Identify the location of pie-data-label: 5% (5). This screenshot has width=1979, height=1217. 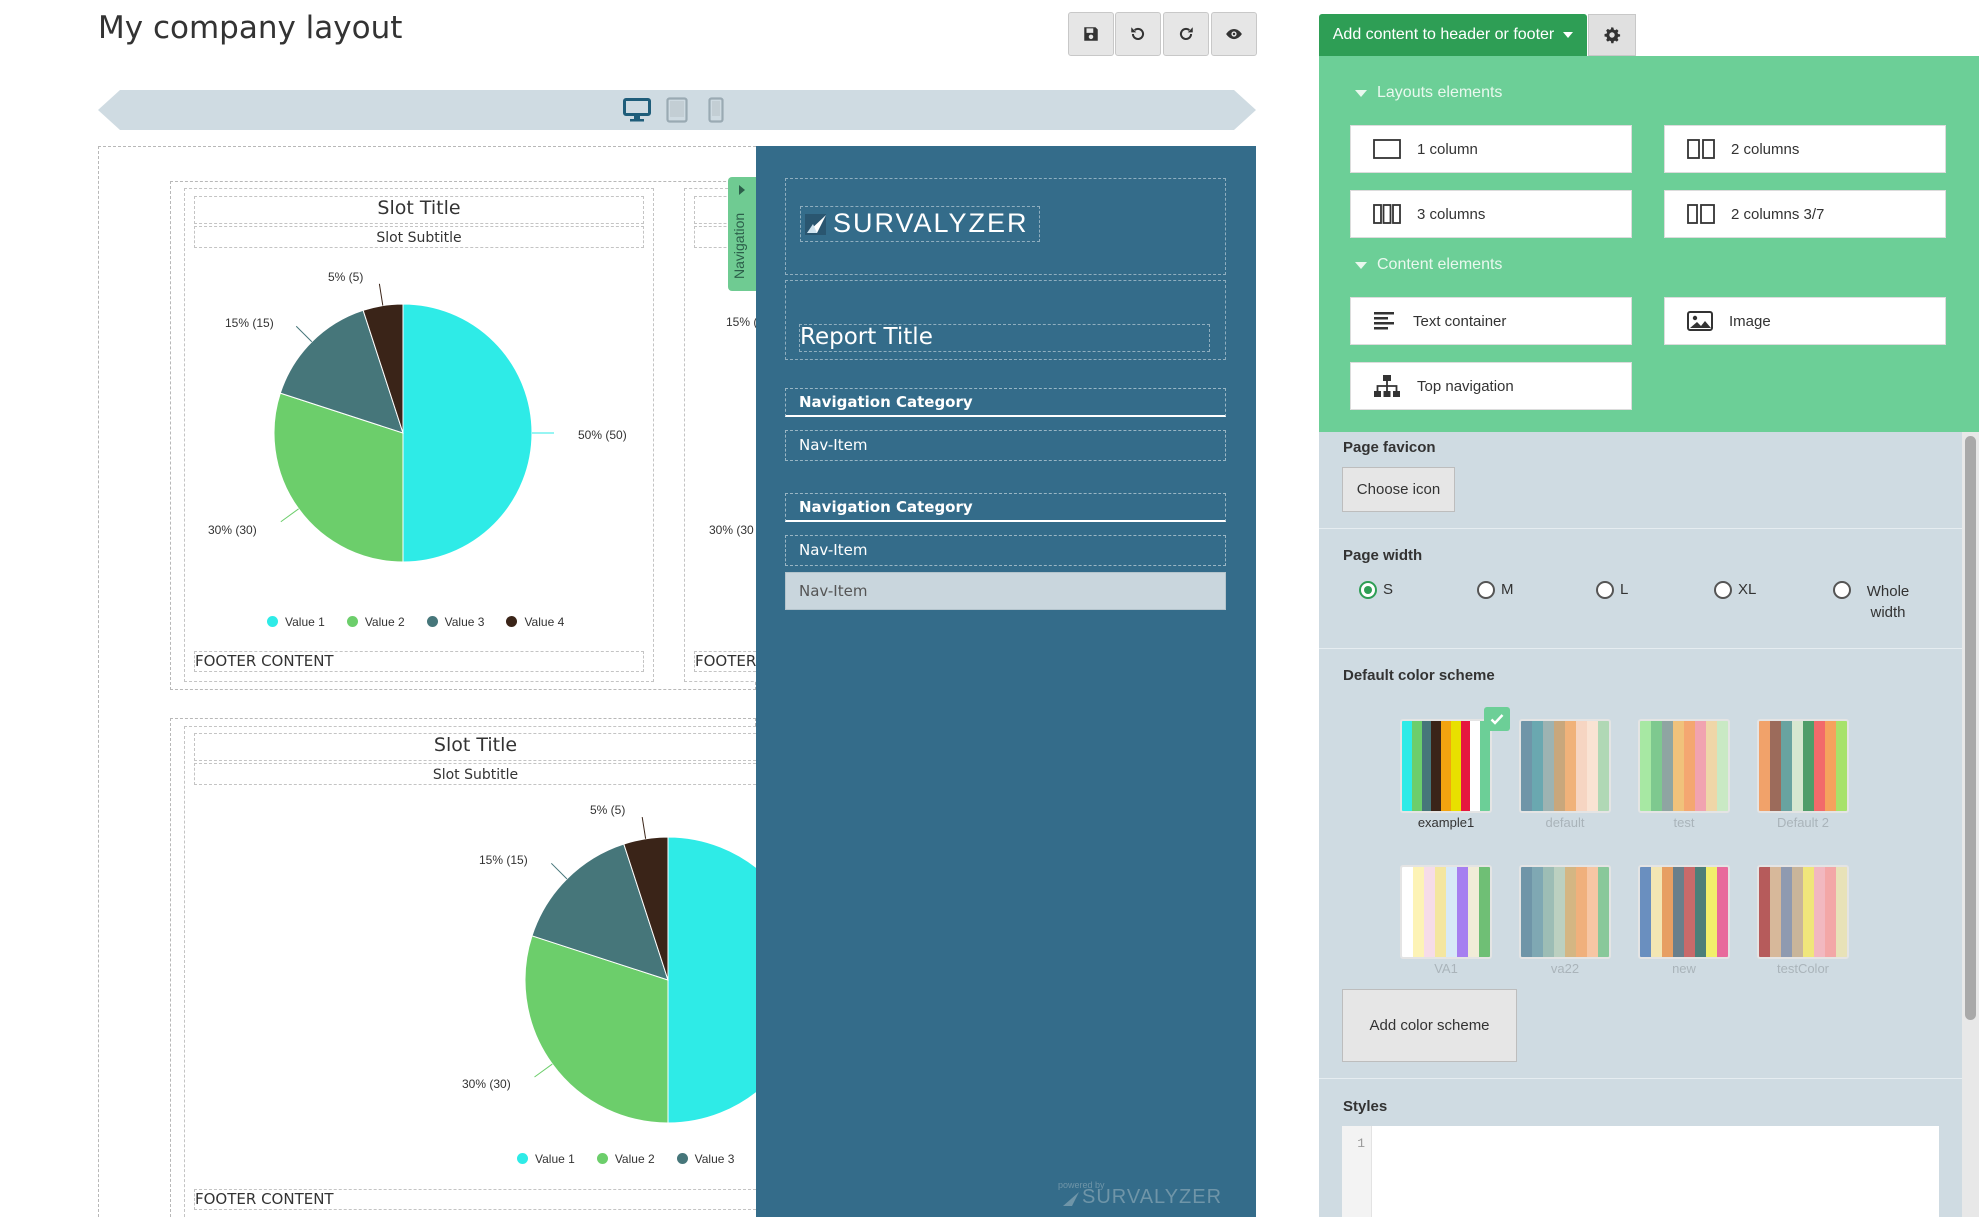
(608, 810).